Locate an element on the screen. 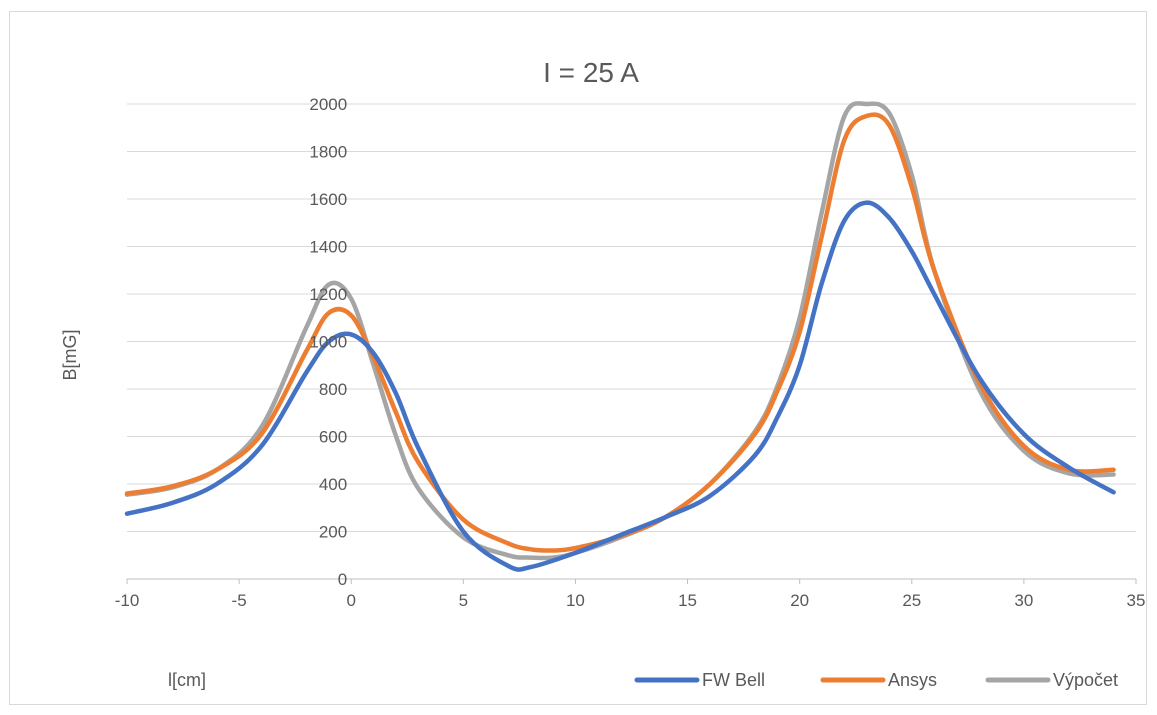  y-tick-label: 200 is located at coordinates (333, 532).